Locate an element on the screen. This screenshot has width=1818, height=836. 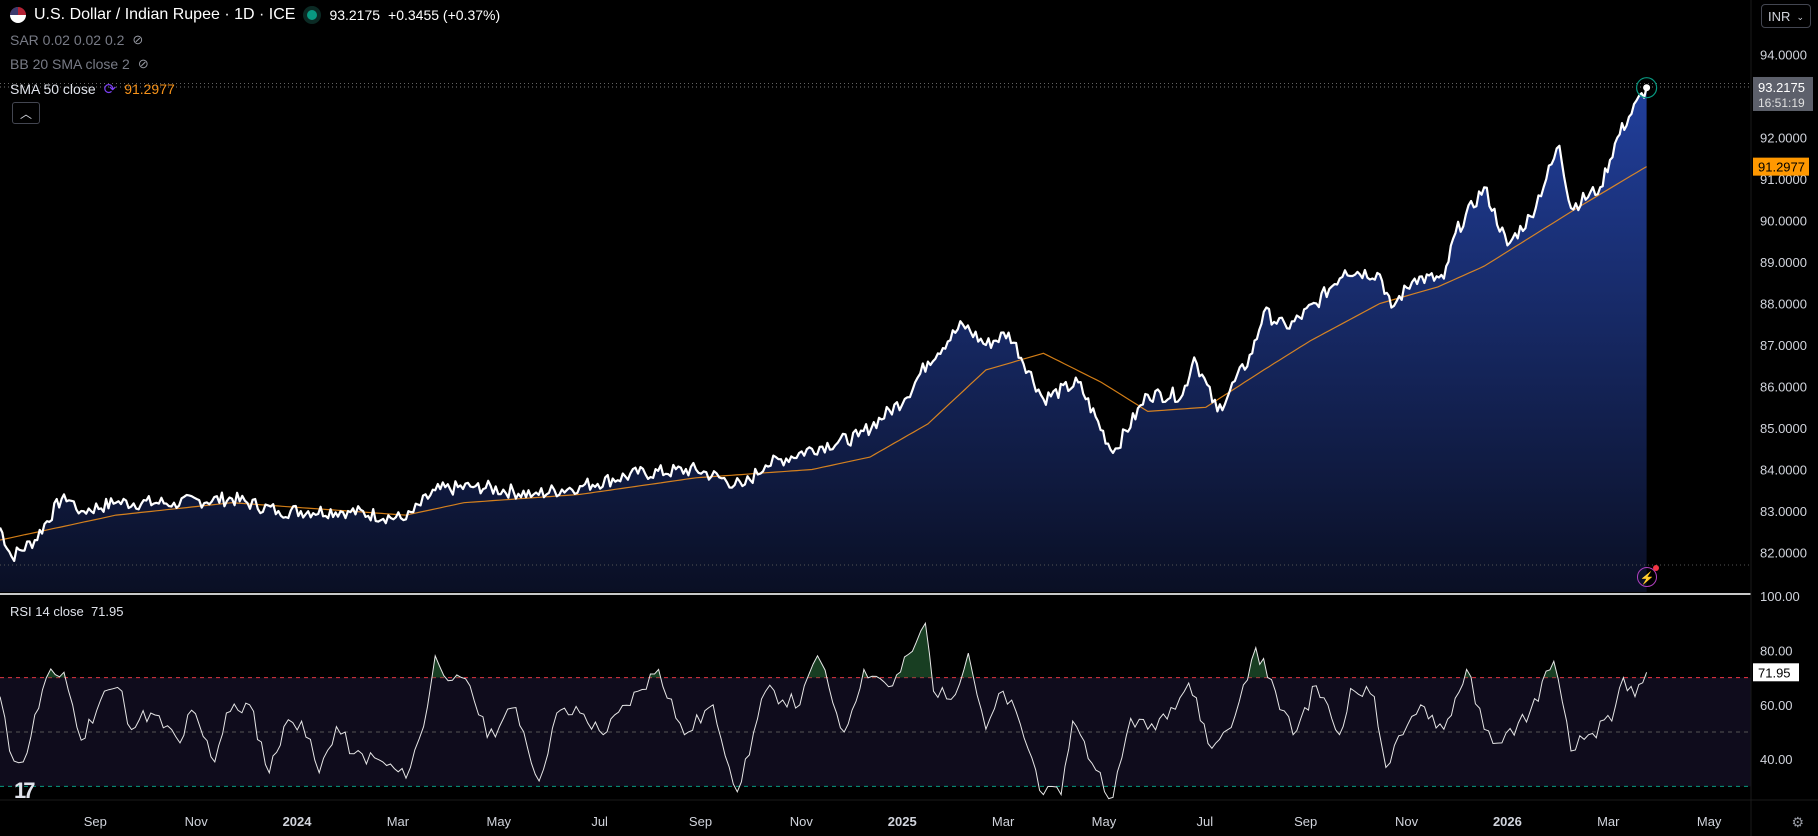
settings-icon: ⚙ is located at coordinates (1797, 822).